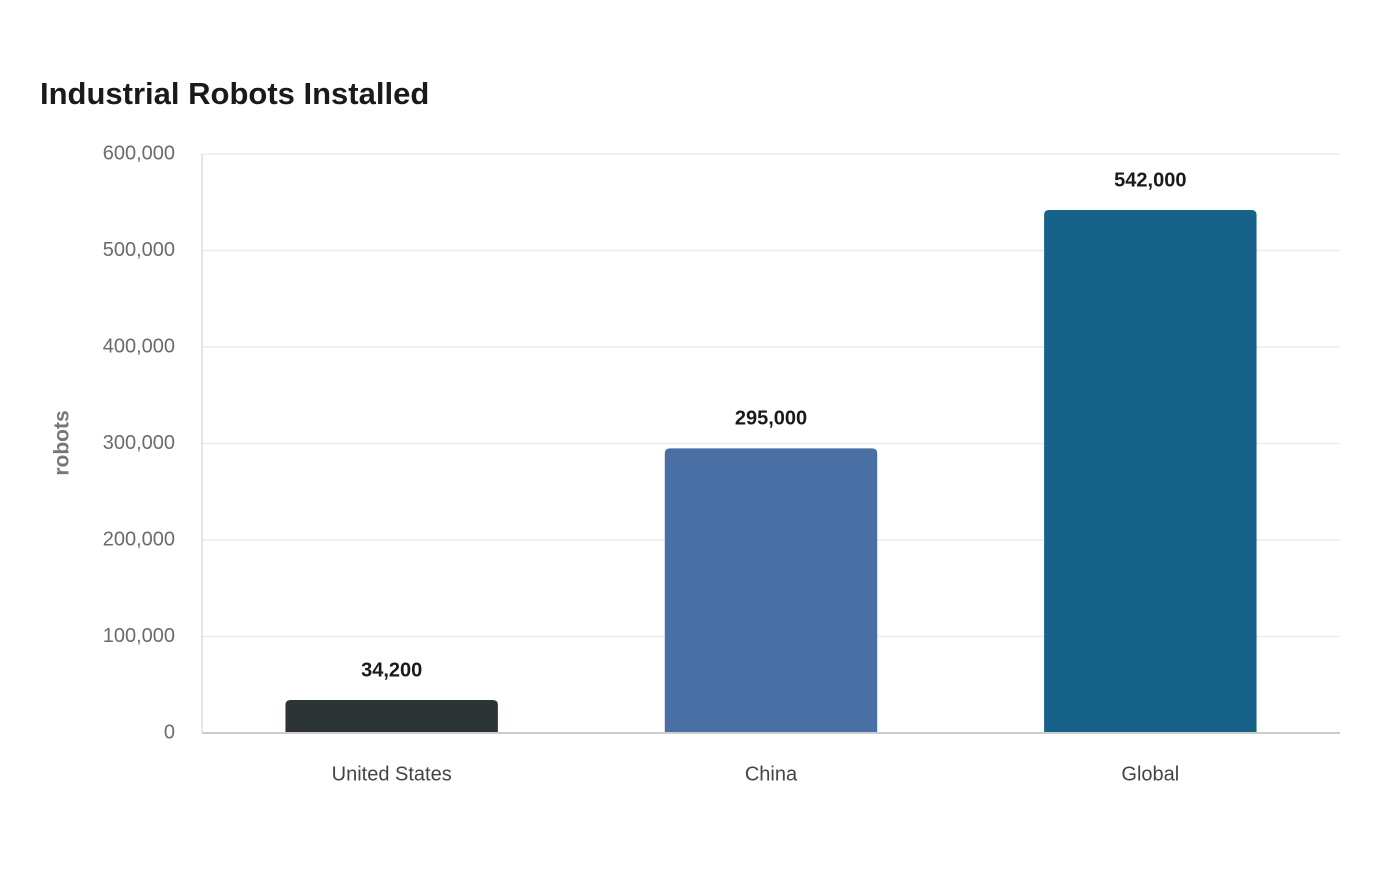 This screenshot has height=885, width=1400. Describe the element at coordinates (139, 443) in the screenshot. I see `y-tick-label: 300,000` at that location.